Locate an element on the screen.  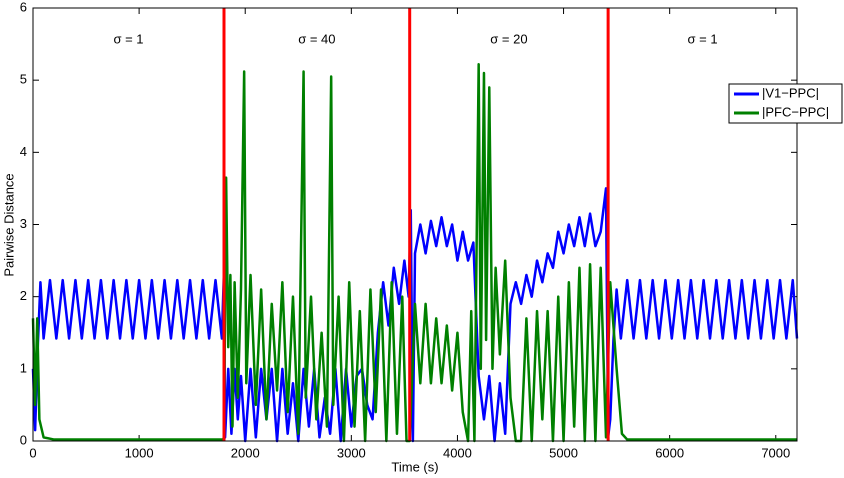
x-tick-label: 2000 is located at coordinates (245, 452).